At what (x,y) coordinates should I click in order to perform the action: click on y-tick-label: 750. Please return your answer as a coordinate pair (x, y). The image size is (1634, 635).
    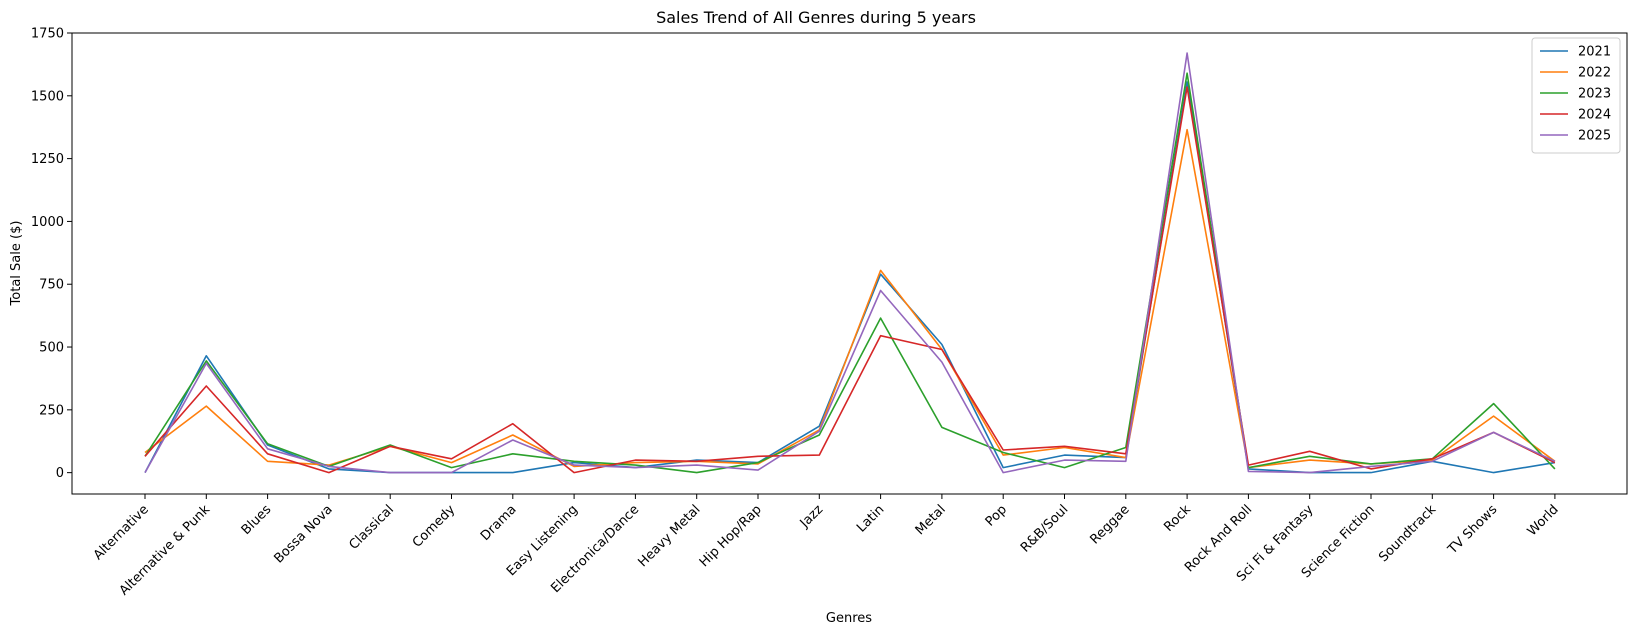
    Looking at the image, I should click on (51, 285).